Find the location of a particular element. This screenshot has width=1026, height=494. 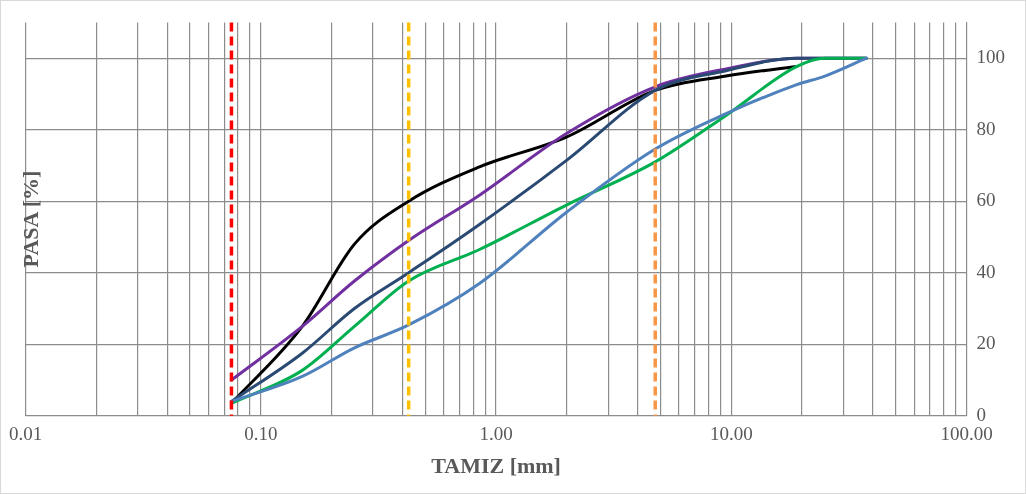

x-tick-label: 0.10 is located at coordinates (261, 434).